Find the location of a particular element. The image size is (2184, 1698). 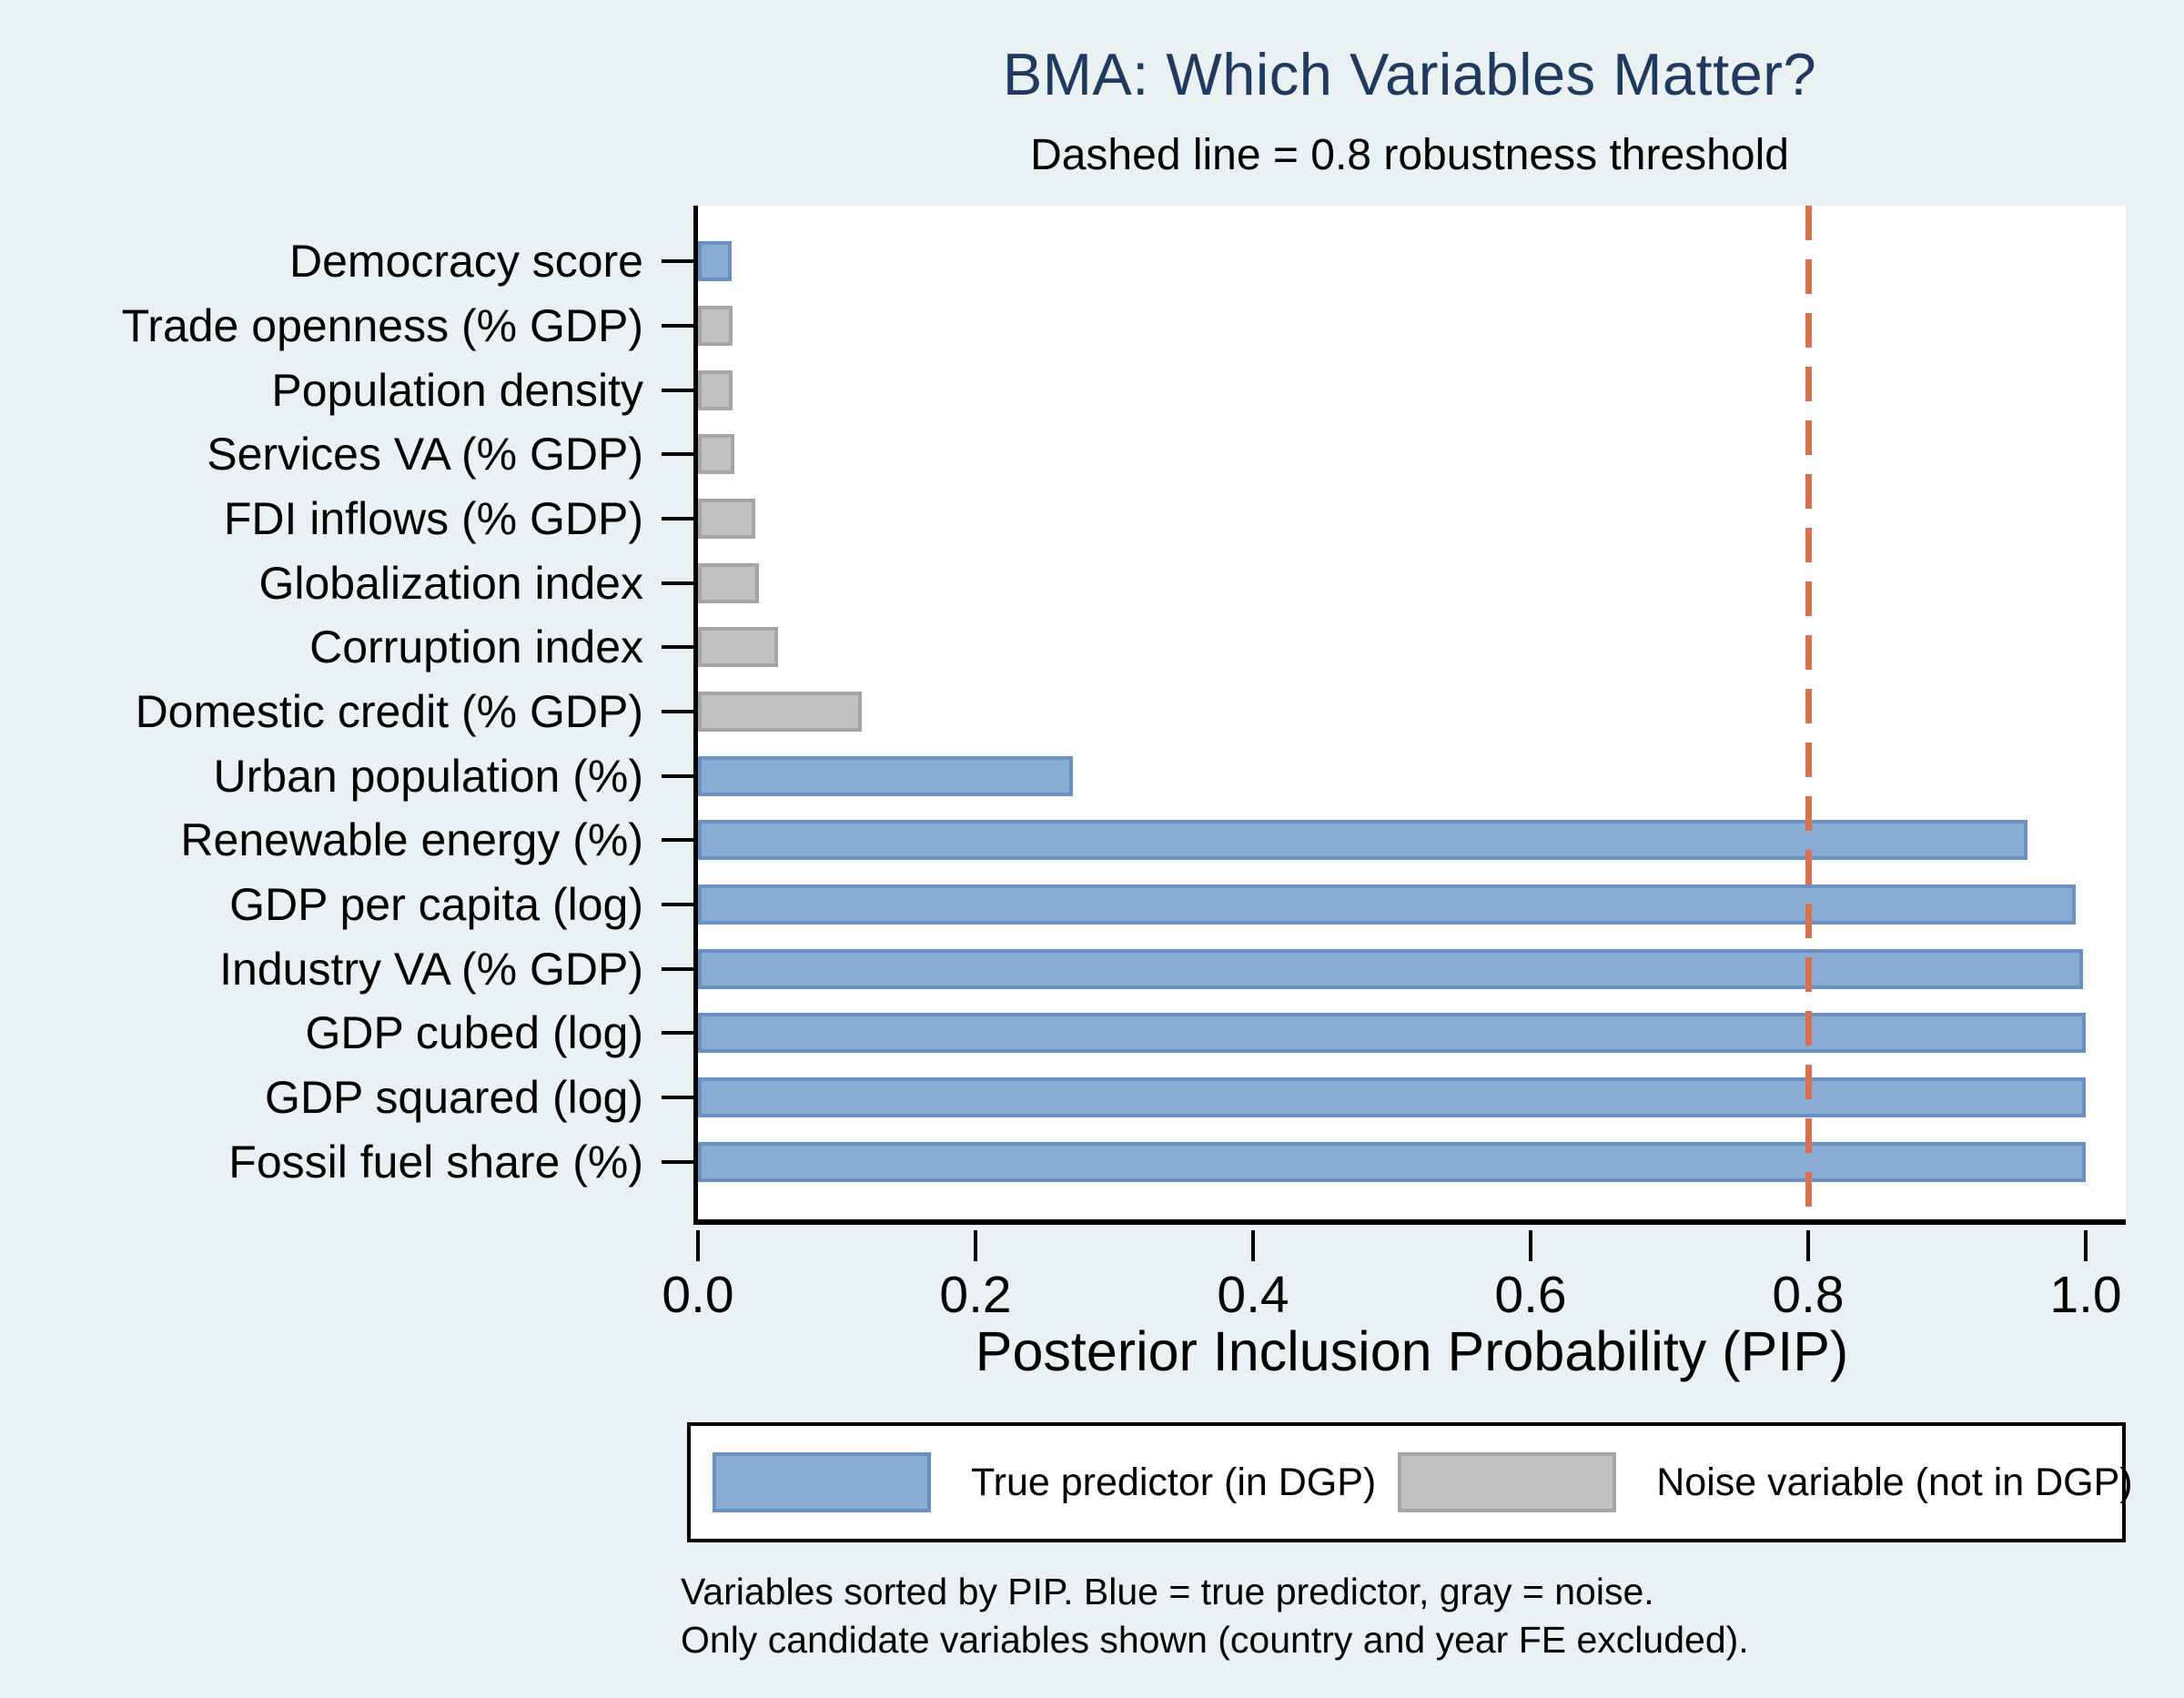

x-axis-title: Posterior Inclusion Probability (PIP) is located at coordinates (1412, 1351).